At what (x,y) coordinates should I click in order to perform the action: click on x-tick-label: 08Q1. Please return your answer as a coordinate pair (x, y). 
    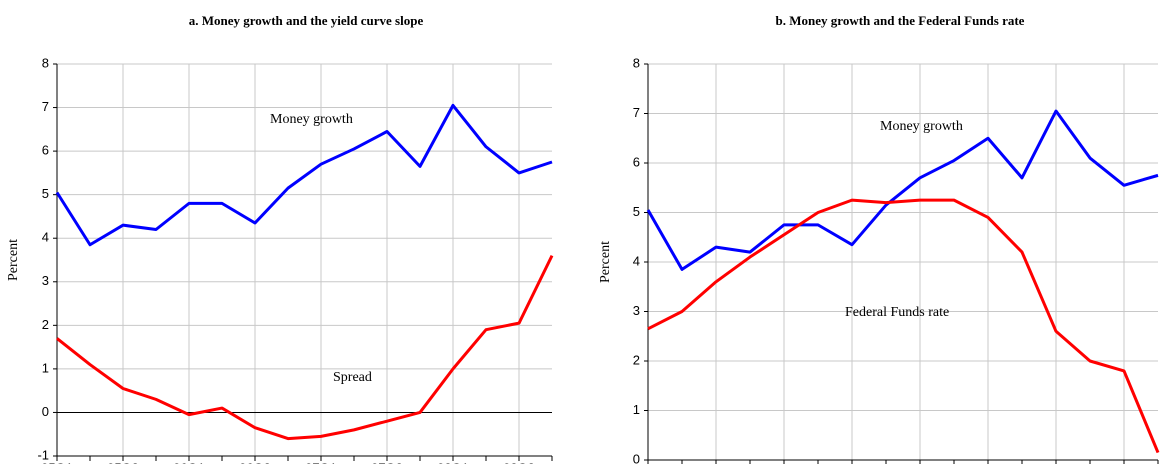
    Looking at the image, I should click on (453, 462).